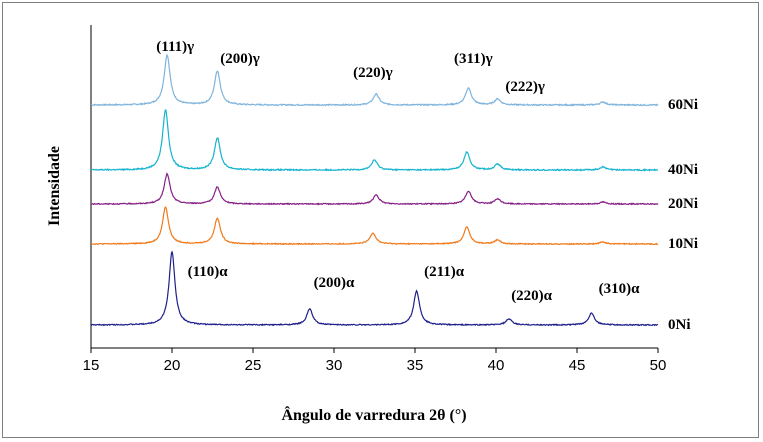 This screenshot has width=763, height=442. What do you see at coordinates (577, 365) in the screenshot?
I see `x-tick-label-45: 45` at bounding box center [577, 365].